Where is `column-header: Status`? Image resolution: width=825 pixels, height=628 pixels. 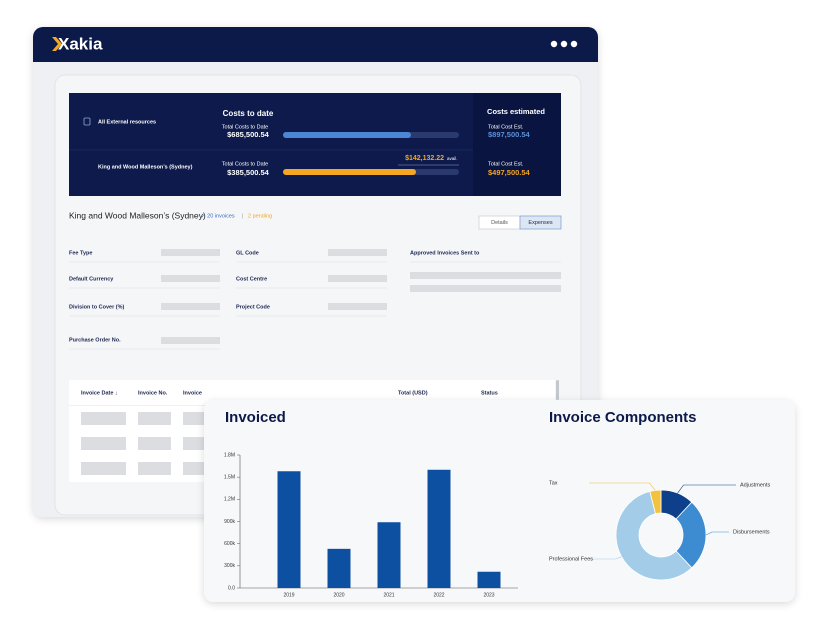
column-header: Status is located at coordinates (489, 393).